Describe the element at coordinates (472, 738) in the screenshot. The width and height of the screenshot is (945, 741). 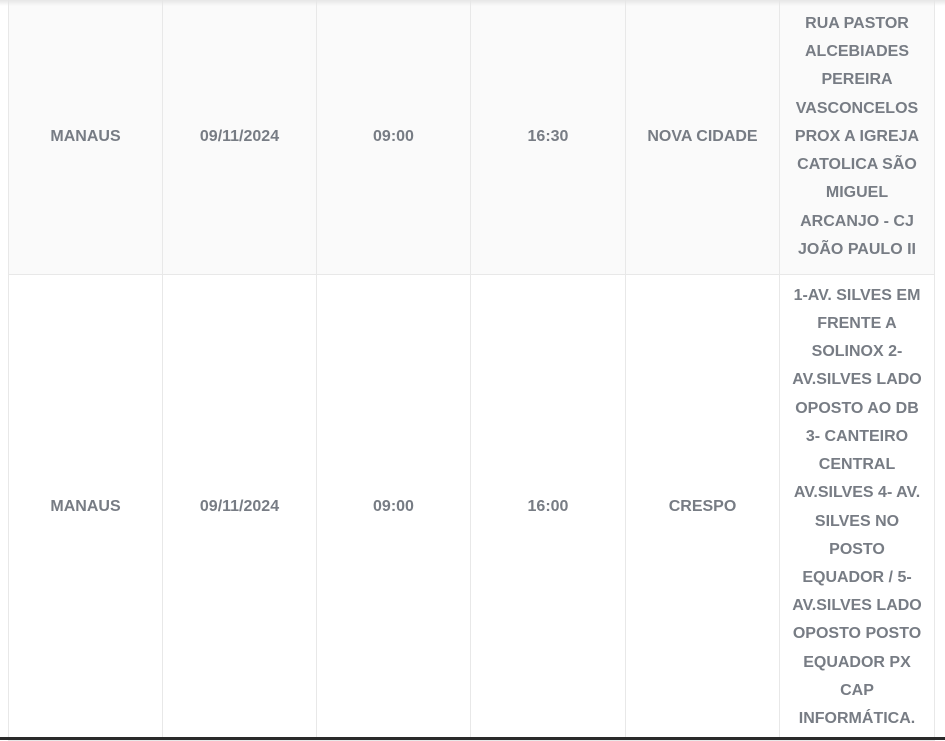
I see `bottom-edge` at that location.